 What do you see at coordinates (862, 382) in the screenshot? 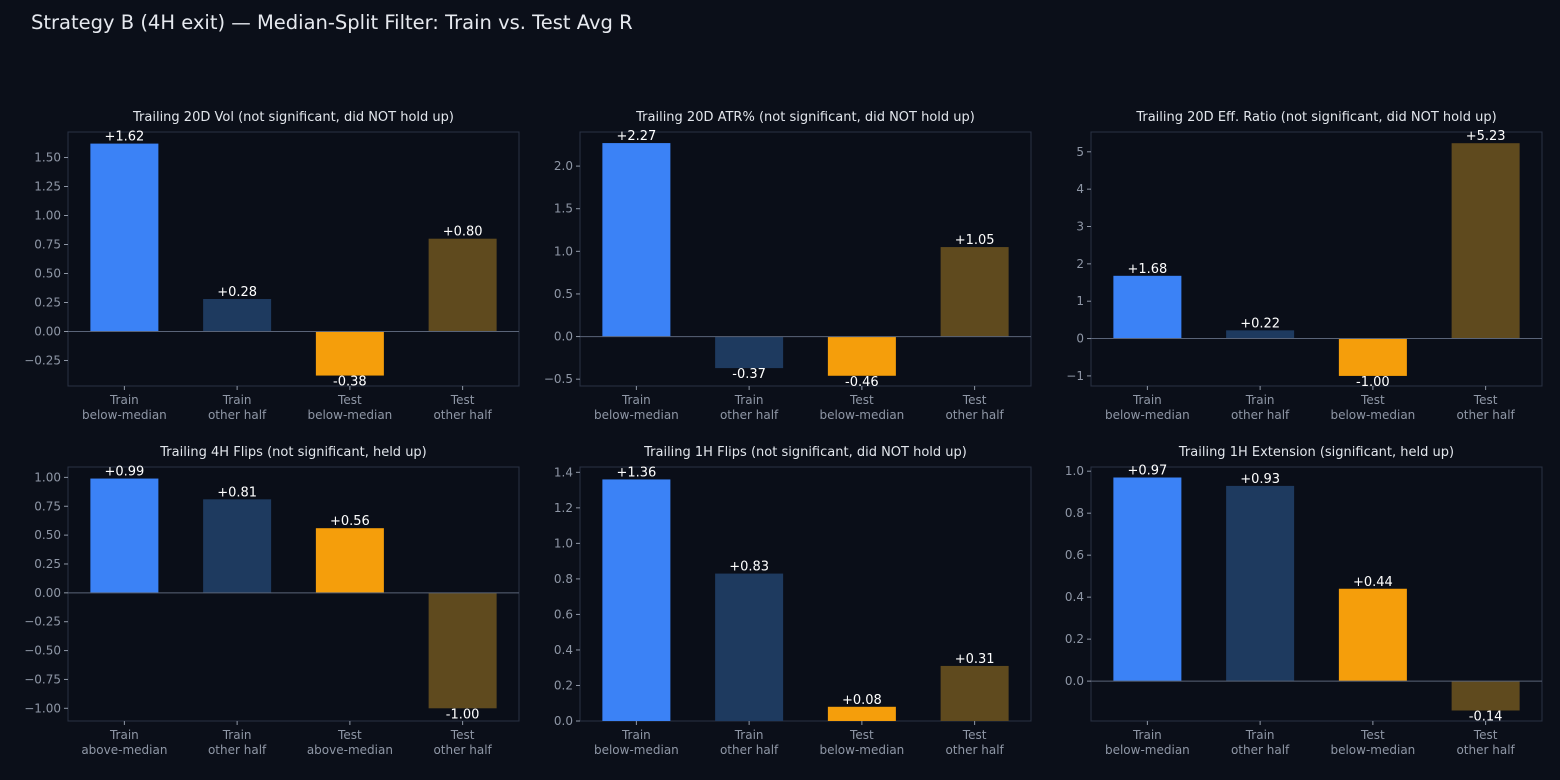
I see `data-label: -0.46` at bounding box center [862, 382].